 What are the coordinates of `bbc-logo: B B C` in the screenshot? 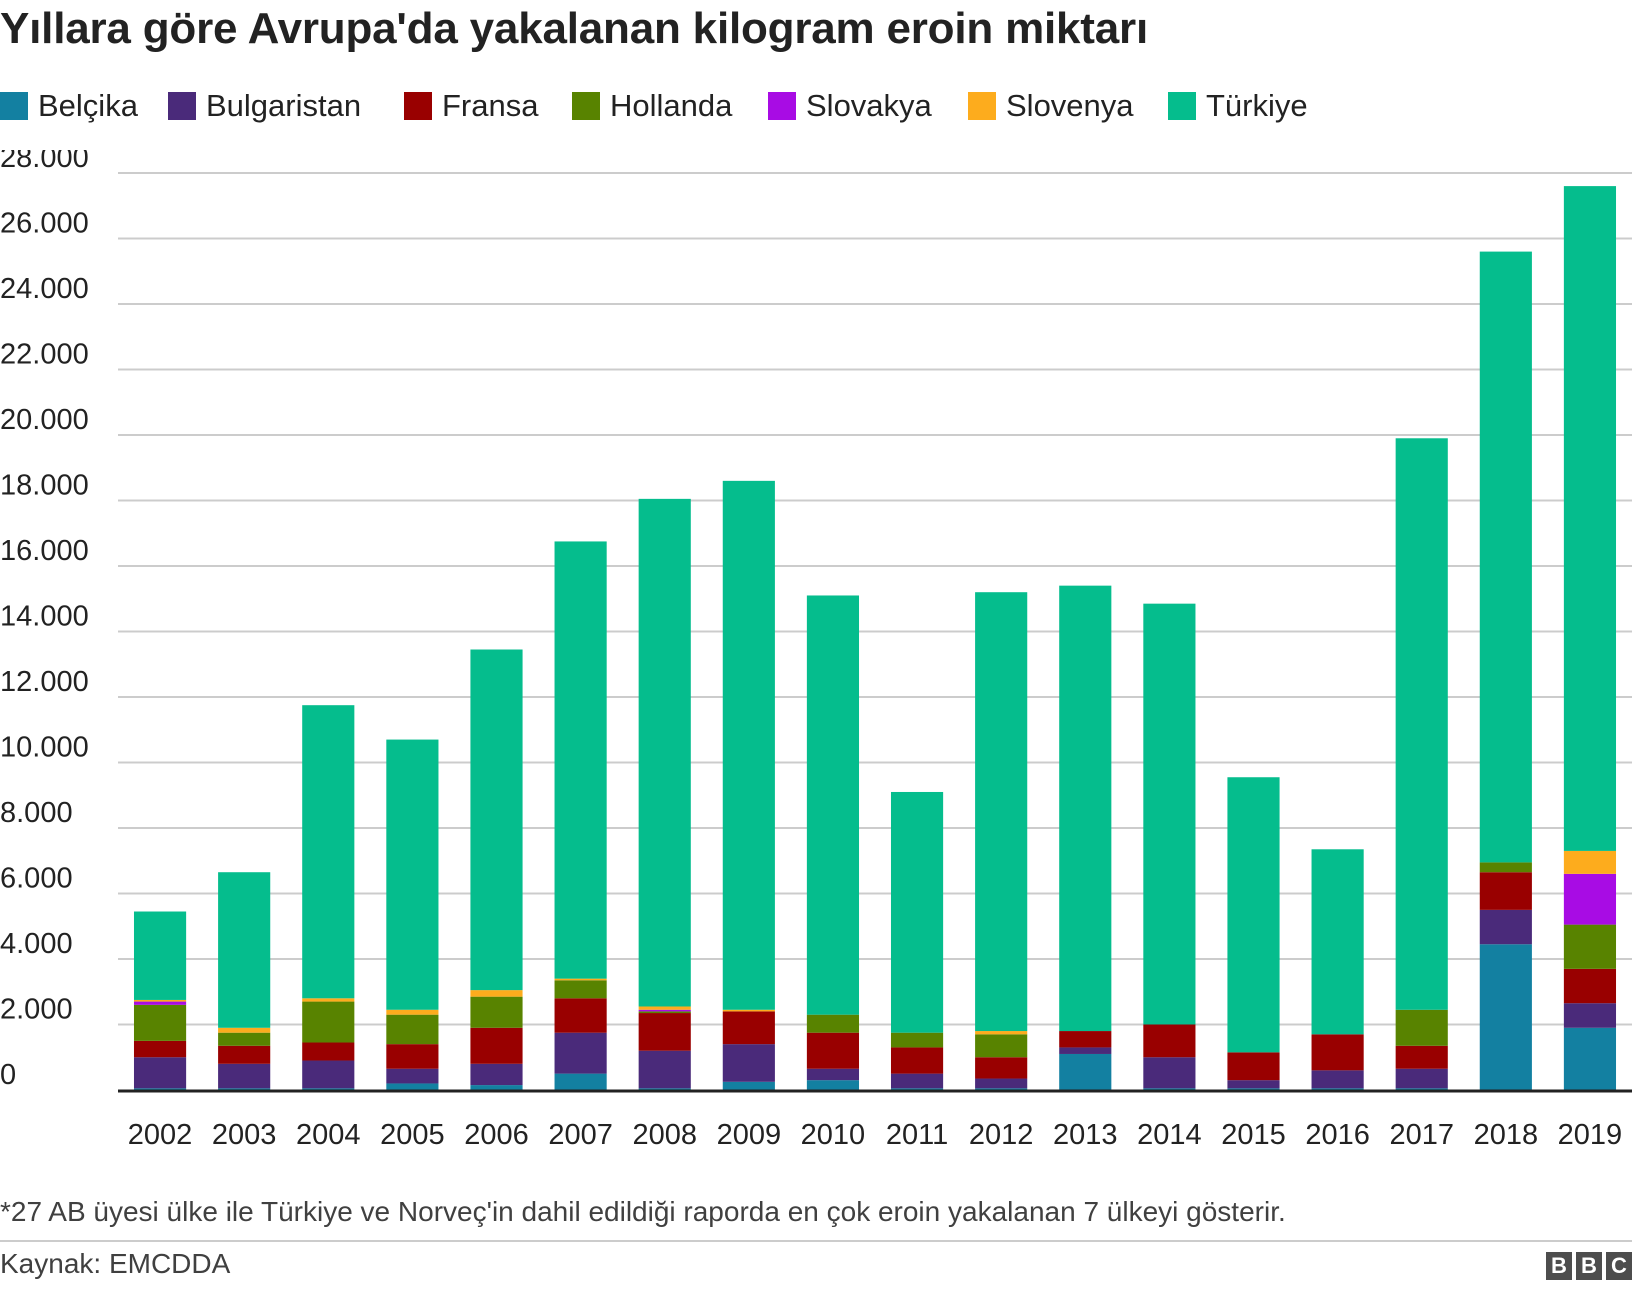 It's located at (1589, 1266).